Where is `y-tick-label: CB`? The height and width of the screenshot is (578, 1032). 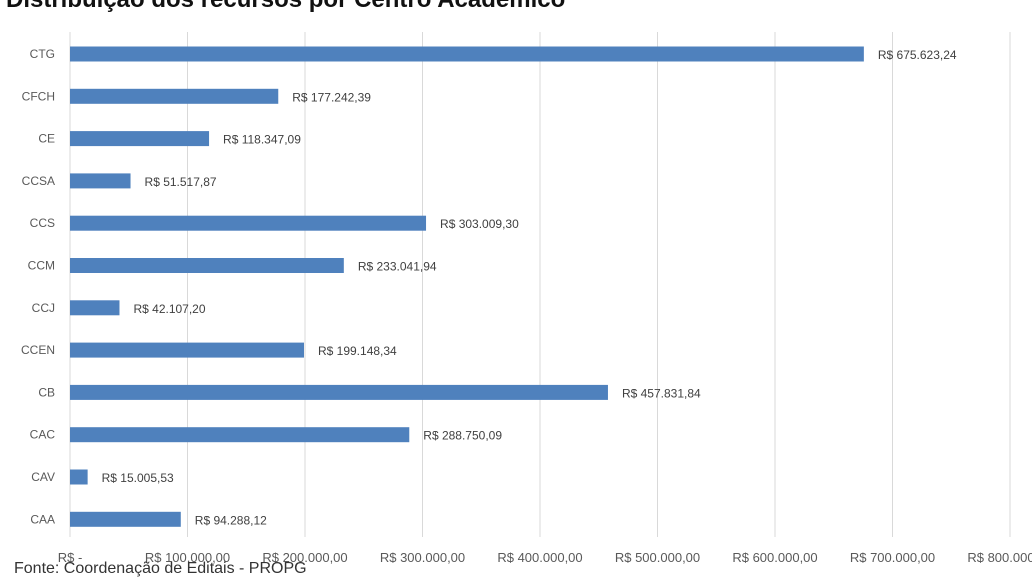 y-tick-label: CB is located at coordinates (46, 392).